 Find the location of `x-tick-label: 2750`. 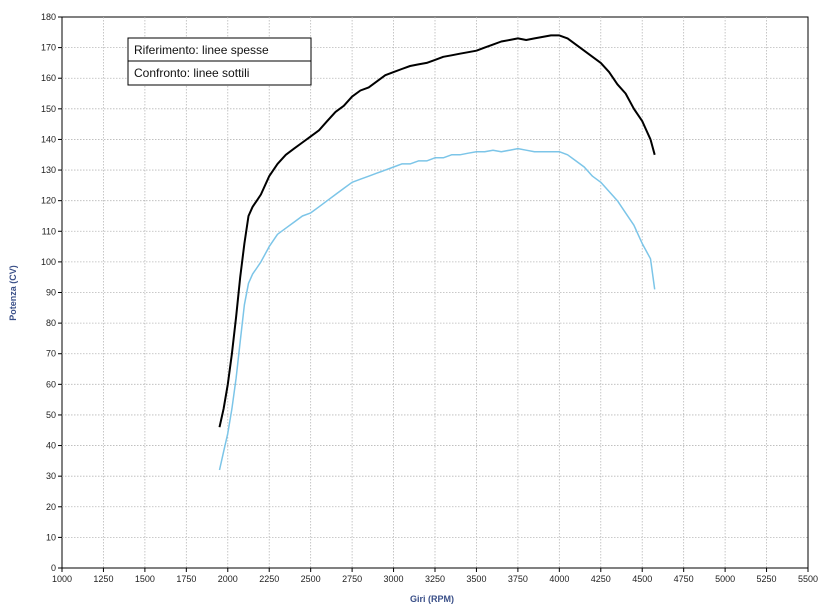

x-tick-label: 2750 is located at coordinates (352, 579).